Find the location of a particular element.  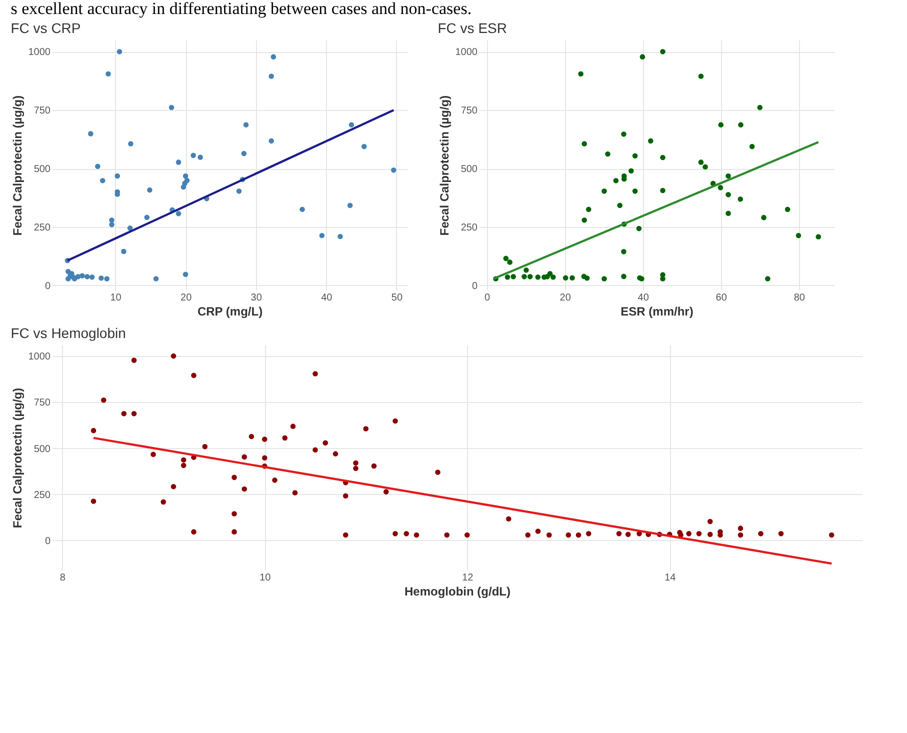

x-tick-label: 14 is located at coordinates (670, 578).